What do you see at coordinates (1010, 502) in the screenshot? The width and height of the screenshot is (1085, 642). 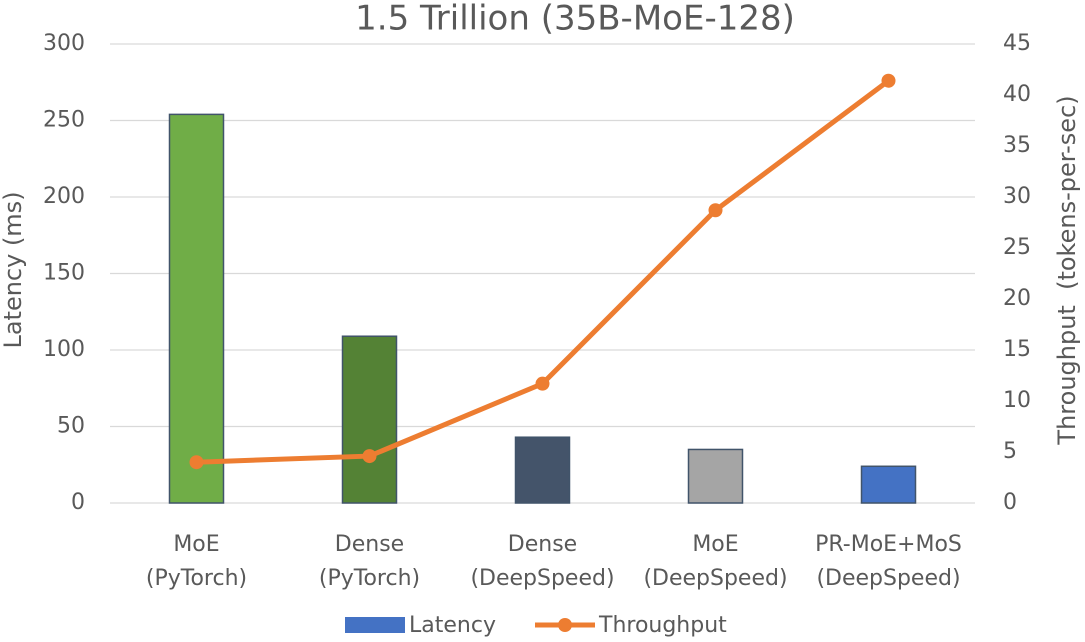 I see `y2-tick-label: 0` at bounding box center [1010, 502].